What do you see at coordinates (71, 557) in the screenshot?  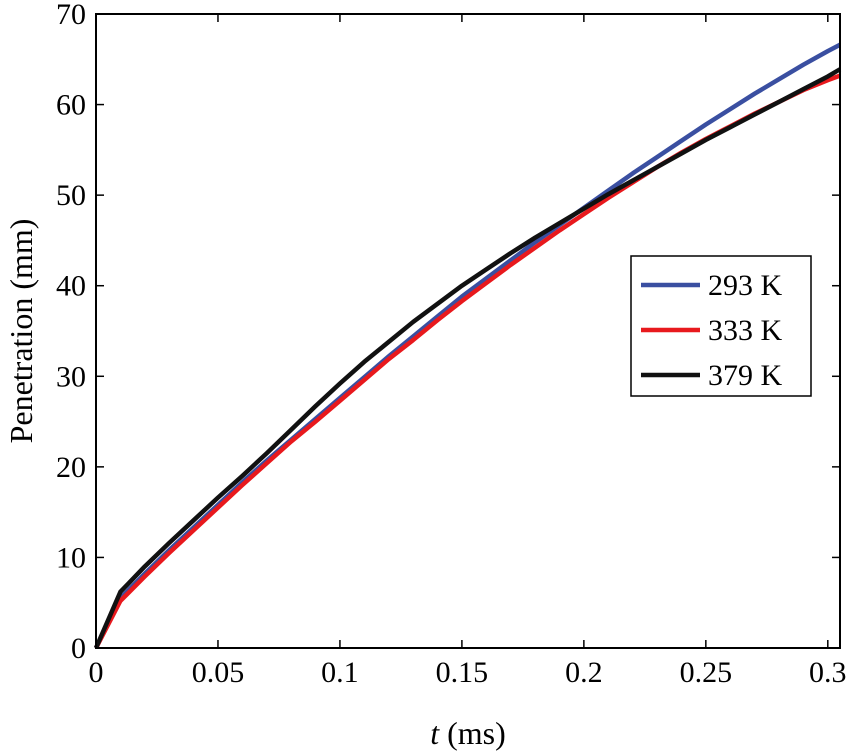 I see `y-tick-label: 10` at bounding box center [71, 557].